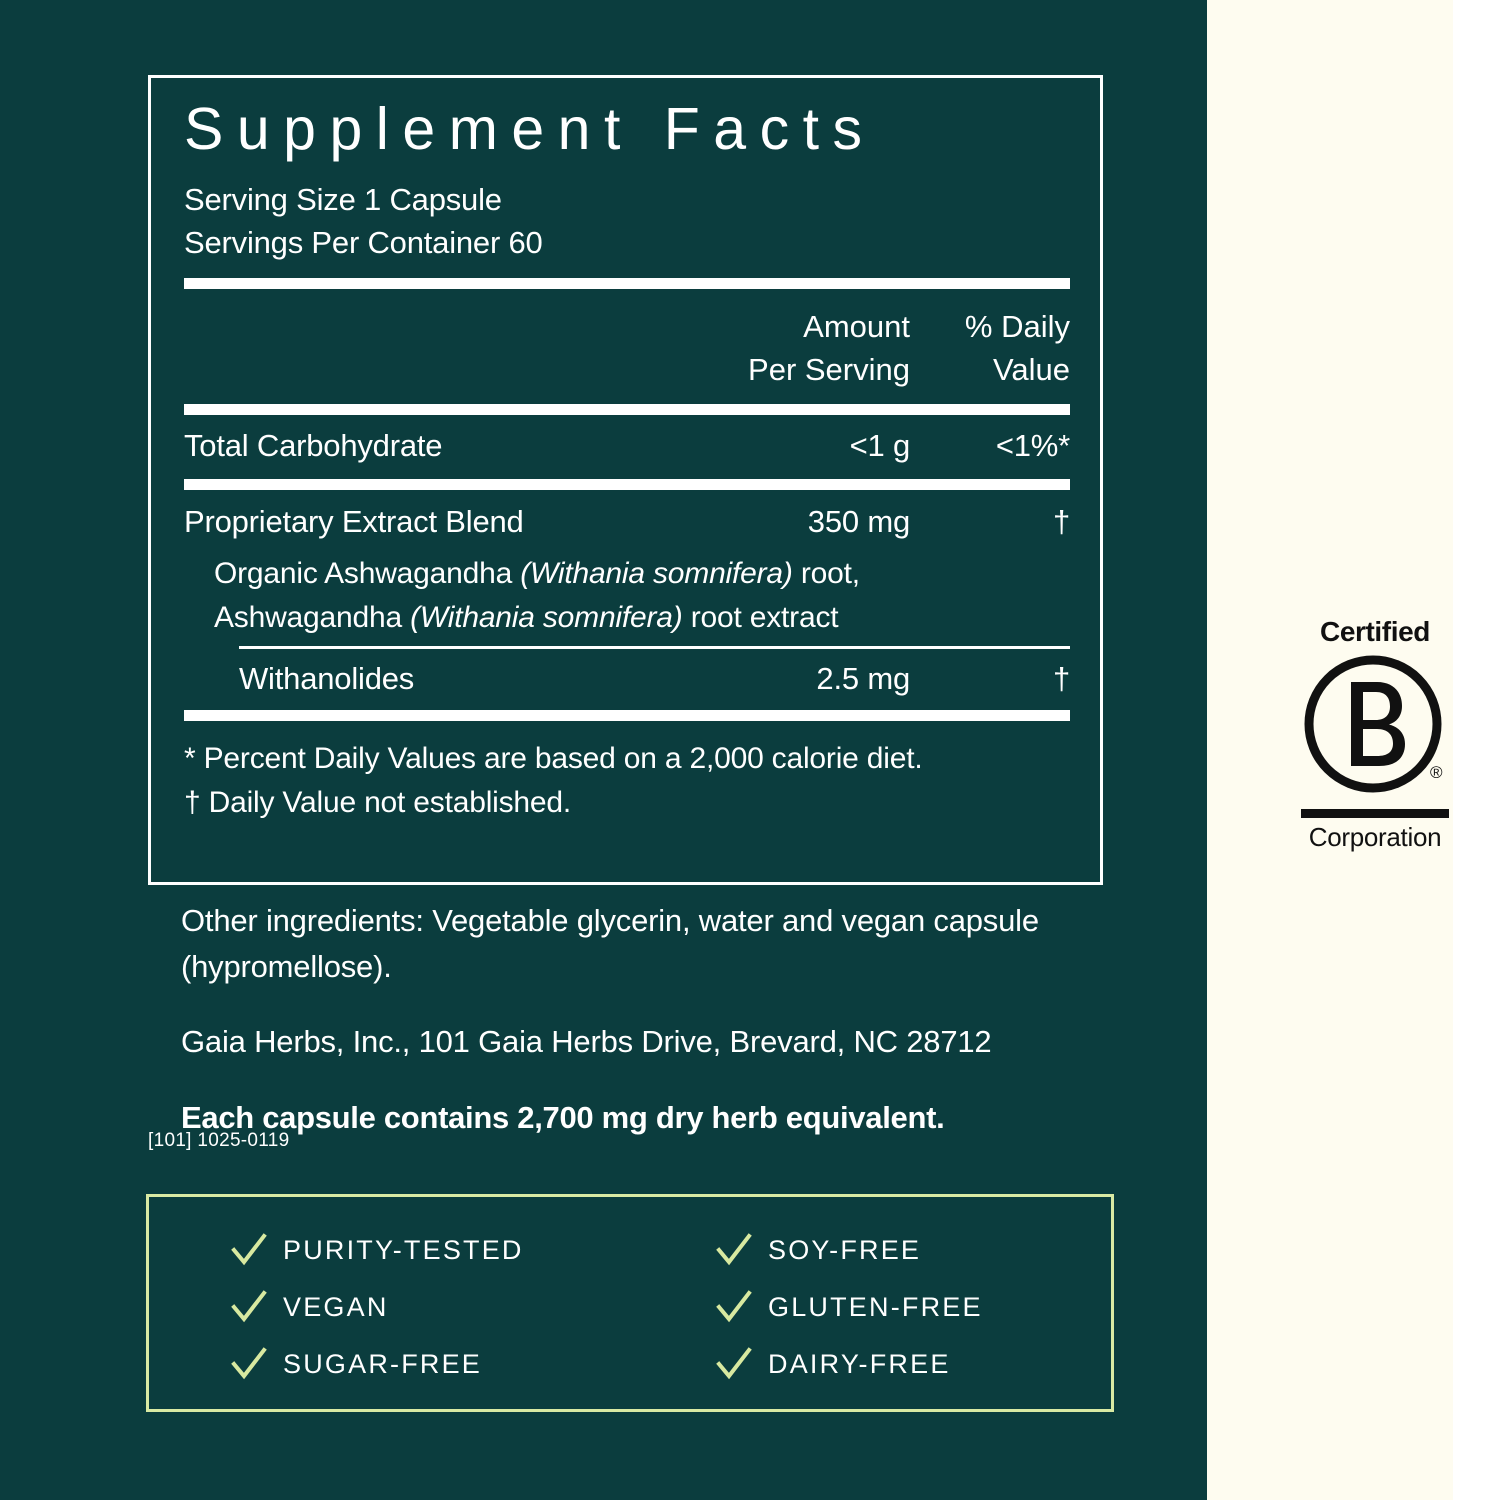 The width and height of the screenshot is (1500, 1500). I want to click on bcorp-certified-logo: Certified ® Corporation, so click(1375, 734).